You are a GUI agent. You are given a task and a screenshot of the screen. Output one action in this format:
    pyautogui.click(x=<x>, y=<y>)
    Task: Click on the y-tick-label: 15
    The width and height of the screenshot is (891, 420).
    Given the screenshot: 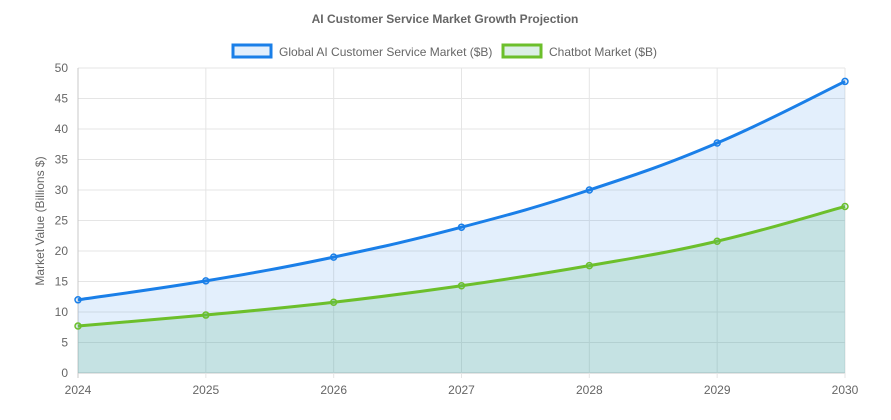 What is the action you would take?
    pyautogui.click(x=62, y=282)
    